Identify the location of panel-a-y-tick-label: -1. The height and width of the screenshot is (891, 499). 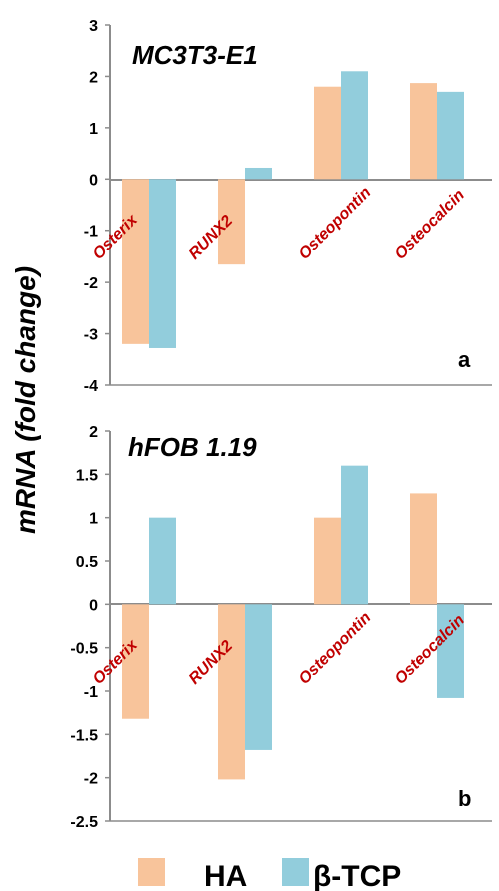
(91, 232).